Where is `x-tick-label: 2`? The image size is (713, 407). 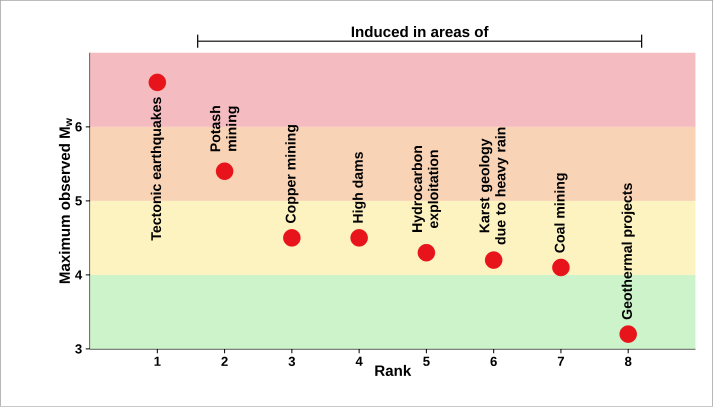
x-tick-label: 2 is located at coordinates (224, 361).